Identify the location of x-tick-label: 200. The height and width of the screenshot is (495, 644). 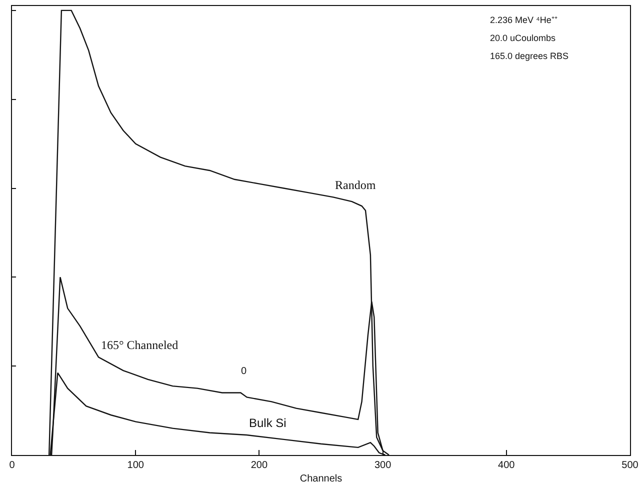
(259, 465).